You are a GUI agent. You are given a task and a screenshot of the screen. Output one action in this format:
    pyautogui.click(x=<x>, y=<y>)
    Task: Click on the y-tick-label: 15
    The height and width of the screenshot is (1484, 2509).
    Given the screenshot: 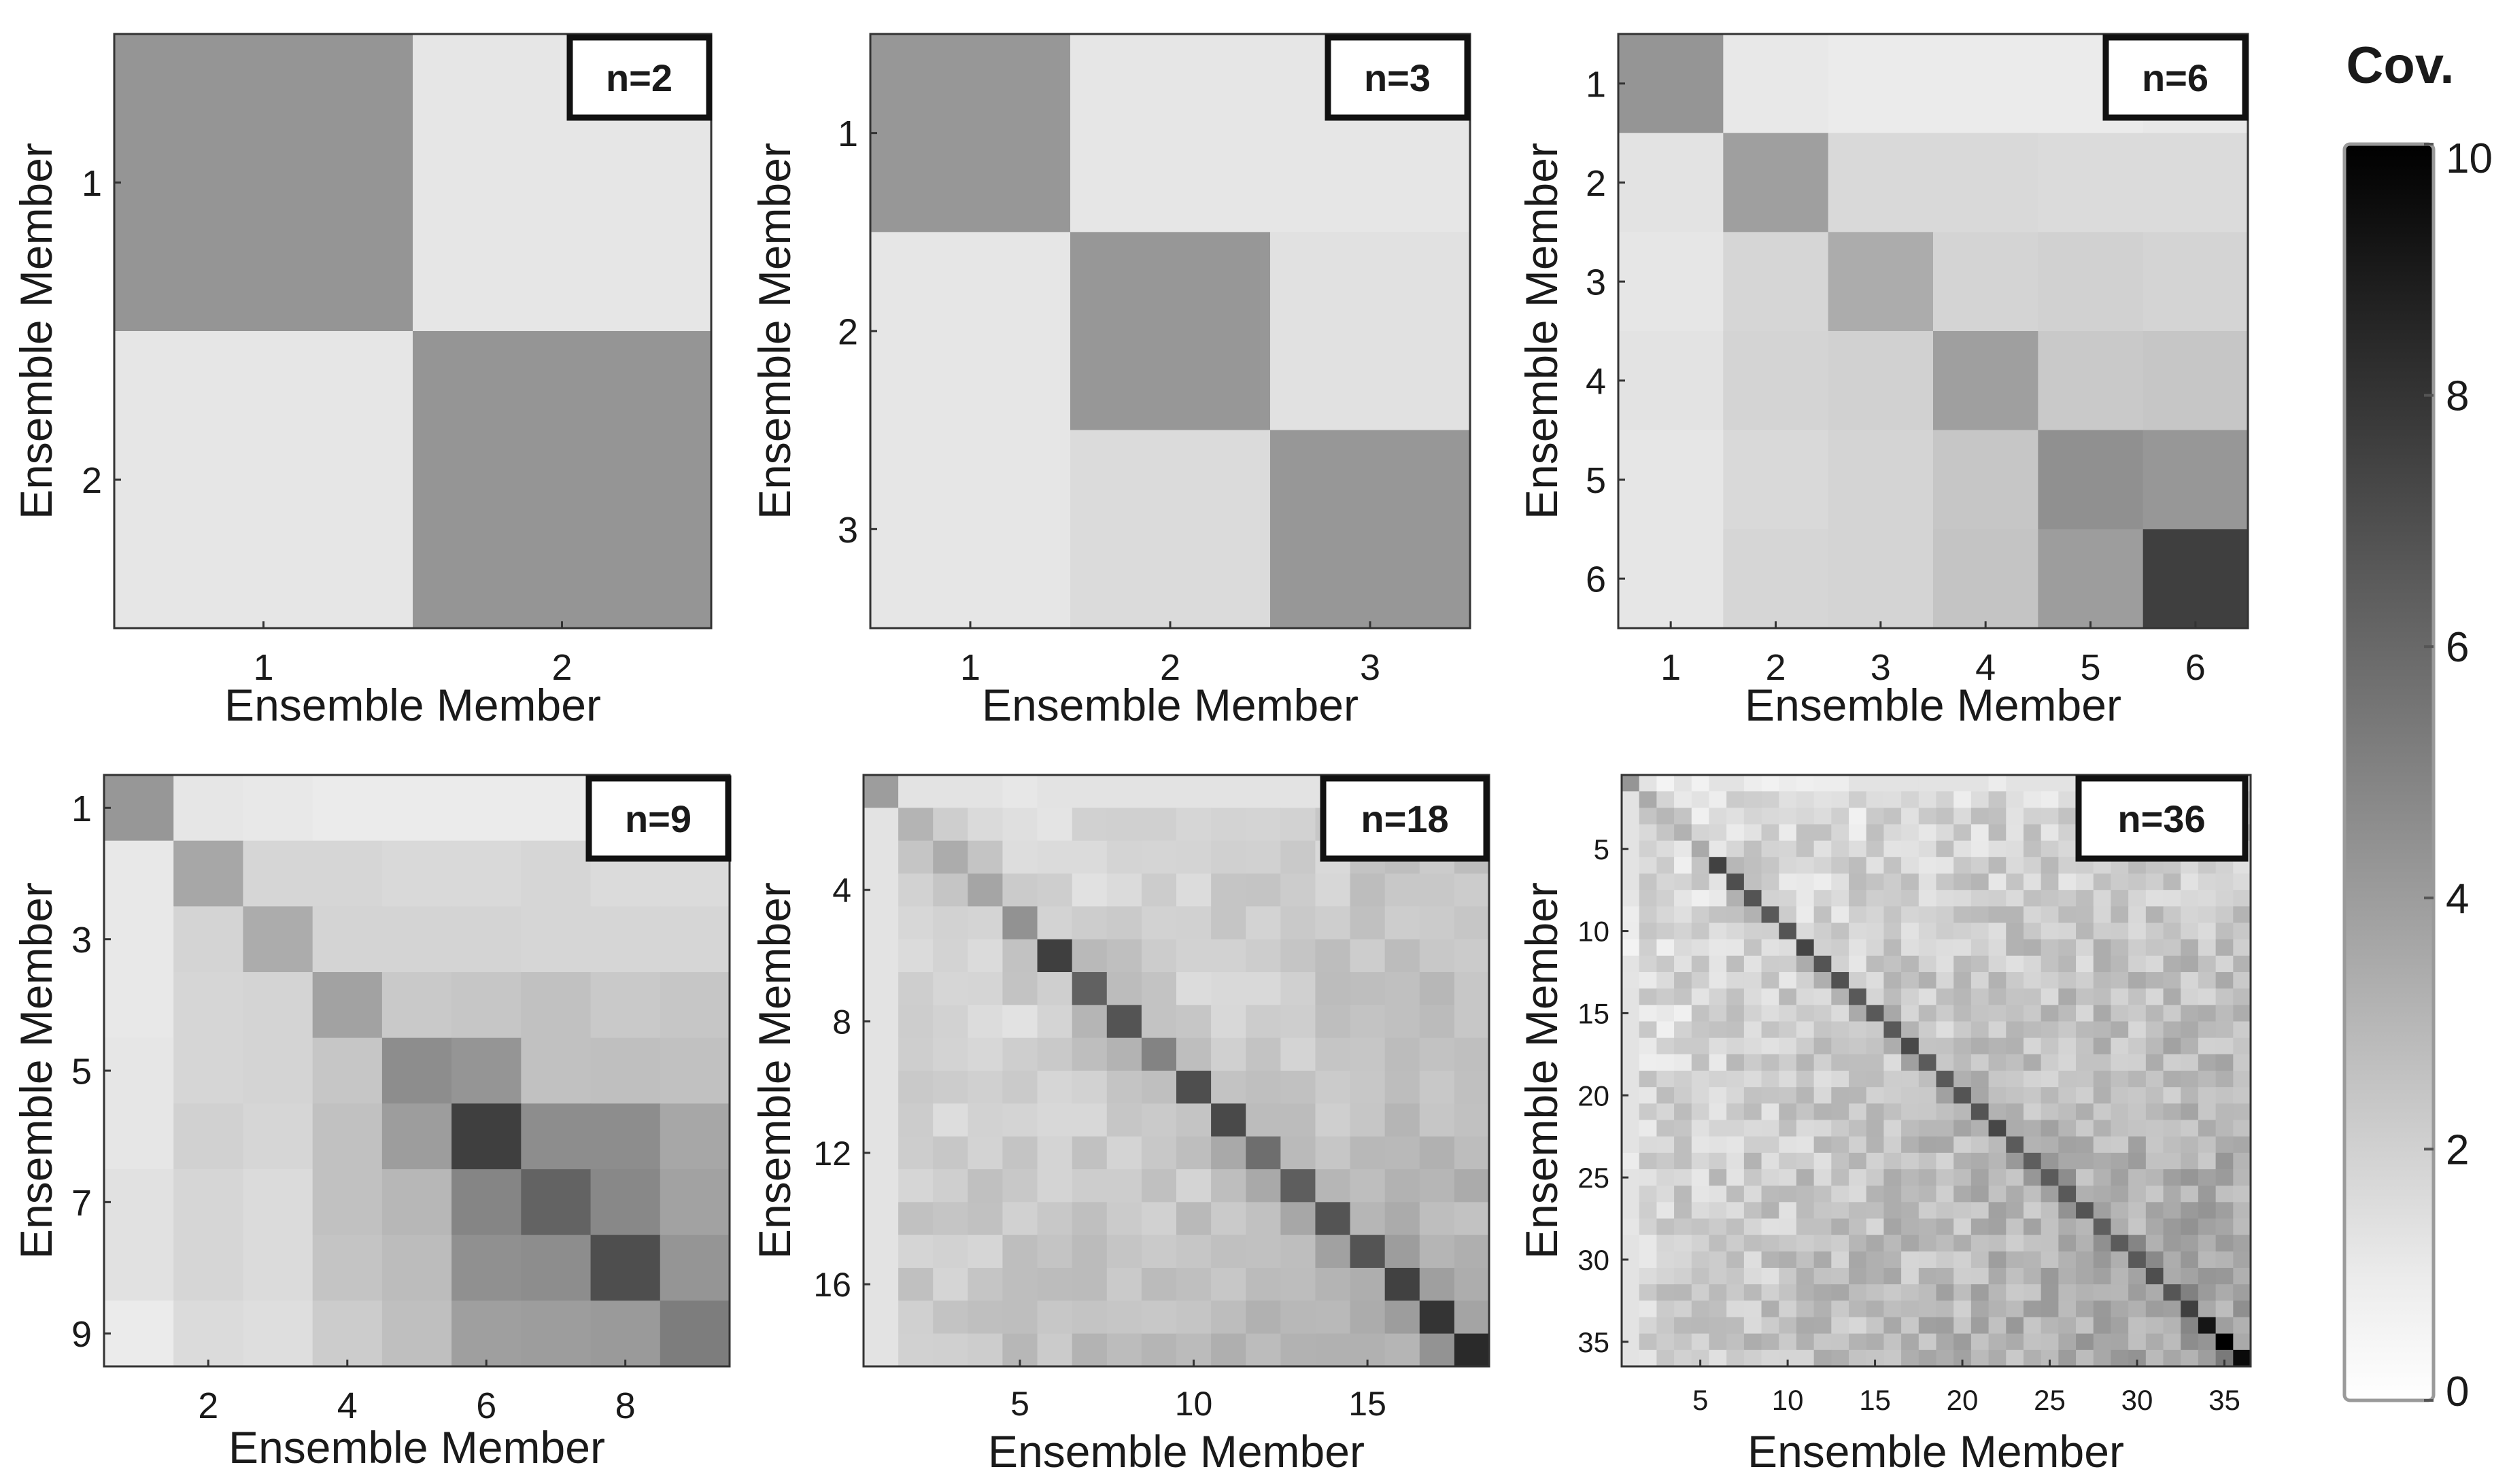 What is the action you would take?
    pyautogui.click(x=1593, y=1014)
    